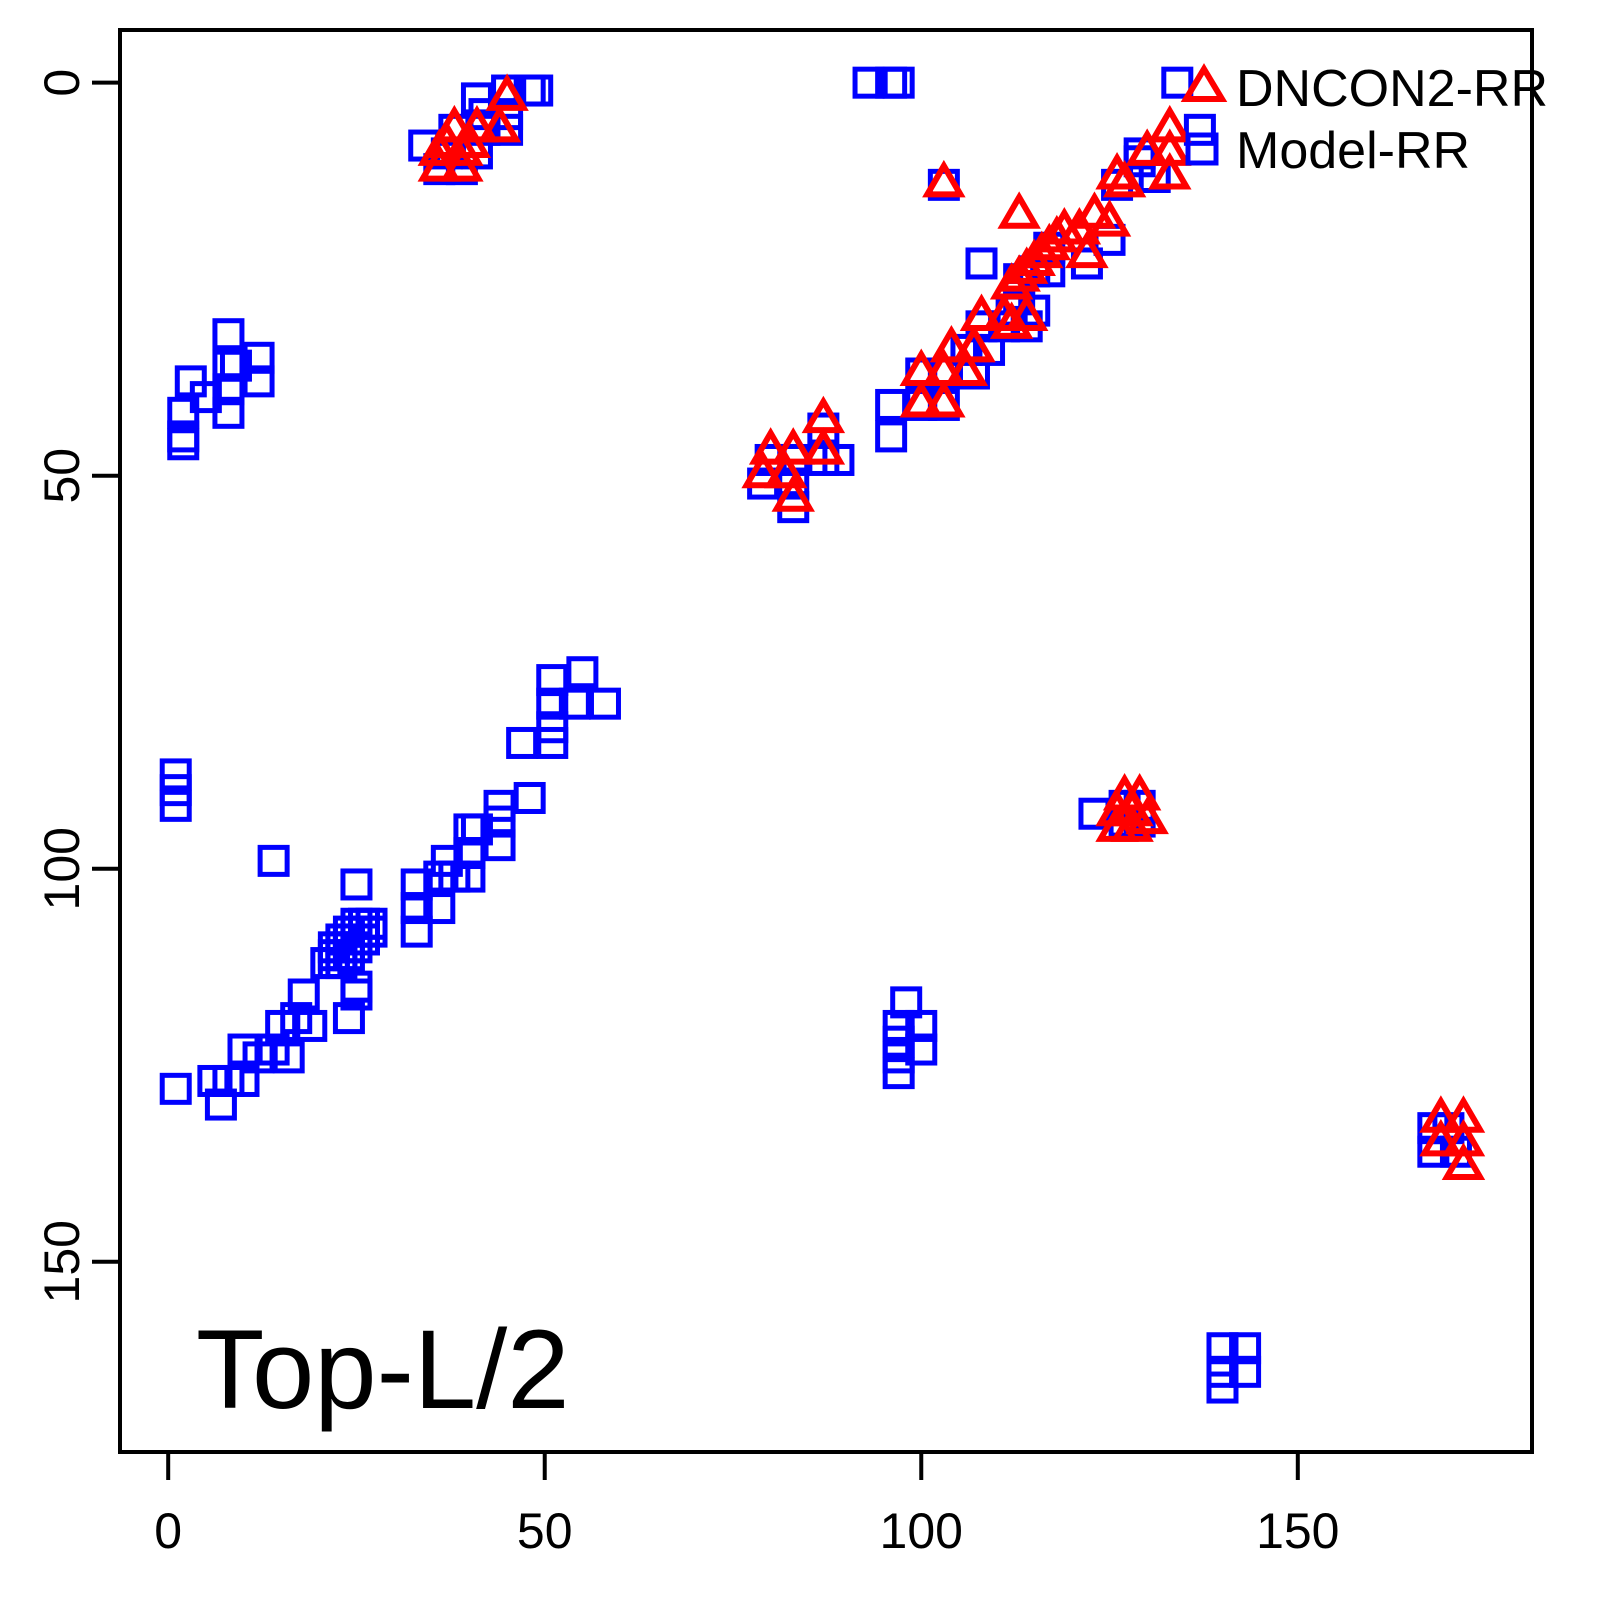  What do you see at coordinates (921, 1531) in the screenshot?
I see `x-tick-label: 100` at bounding box center [921, 1531].